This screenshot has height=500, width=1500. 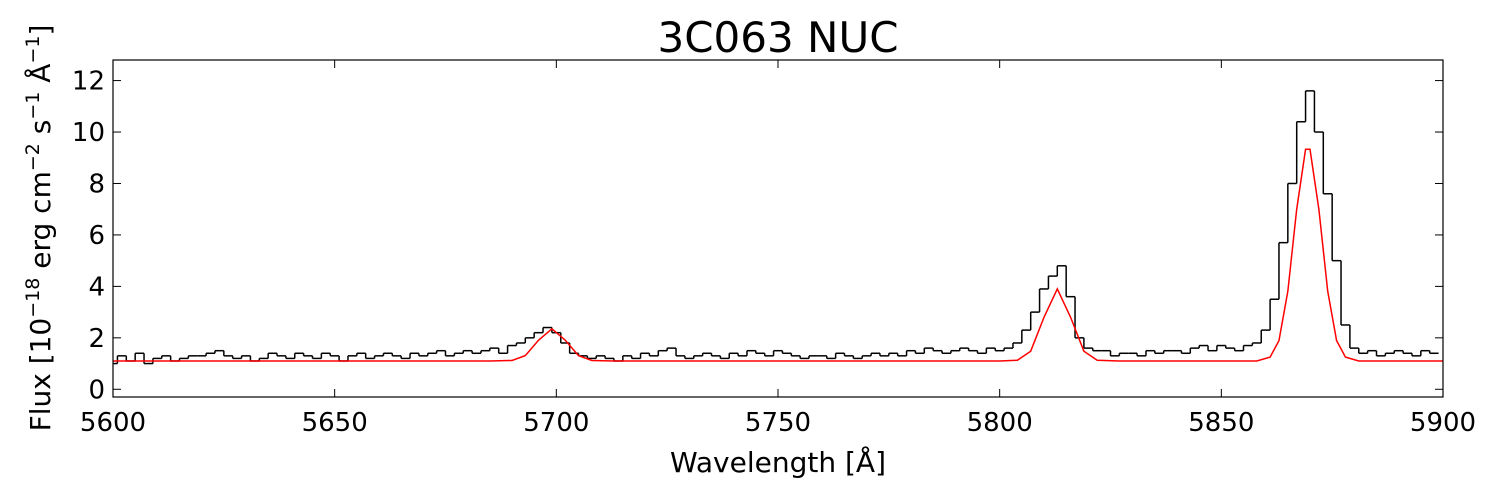 I want to click on y-tick-label: 8, so click(x=96, y=184).